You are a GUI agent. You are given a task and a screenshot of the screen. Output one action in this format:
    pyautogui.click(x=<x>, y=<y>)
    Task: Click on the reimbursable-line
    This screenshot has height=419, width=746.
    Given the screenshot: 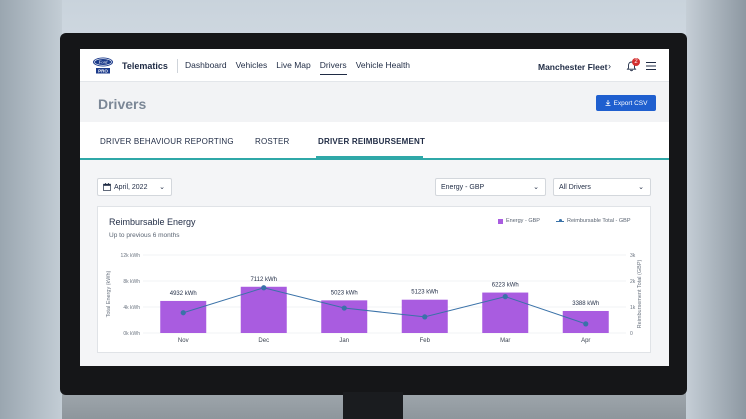 What is the action you would take?
    pyautogui.click(x=384, y=306)
    